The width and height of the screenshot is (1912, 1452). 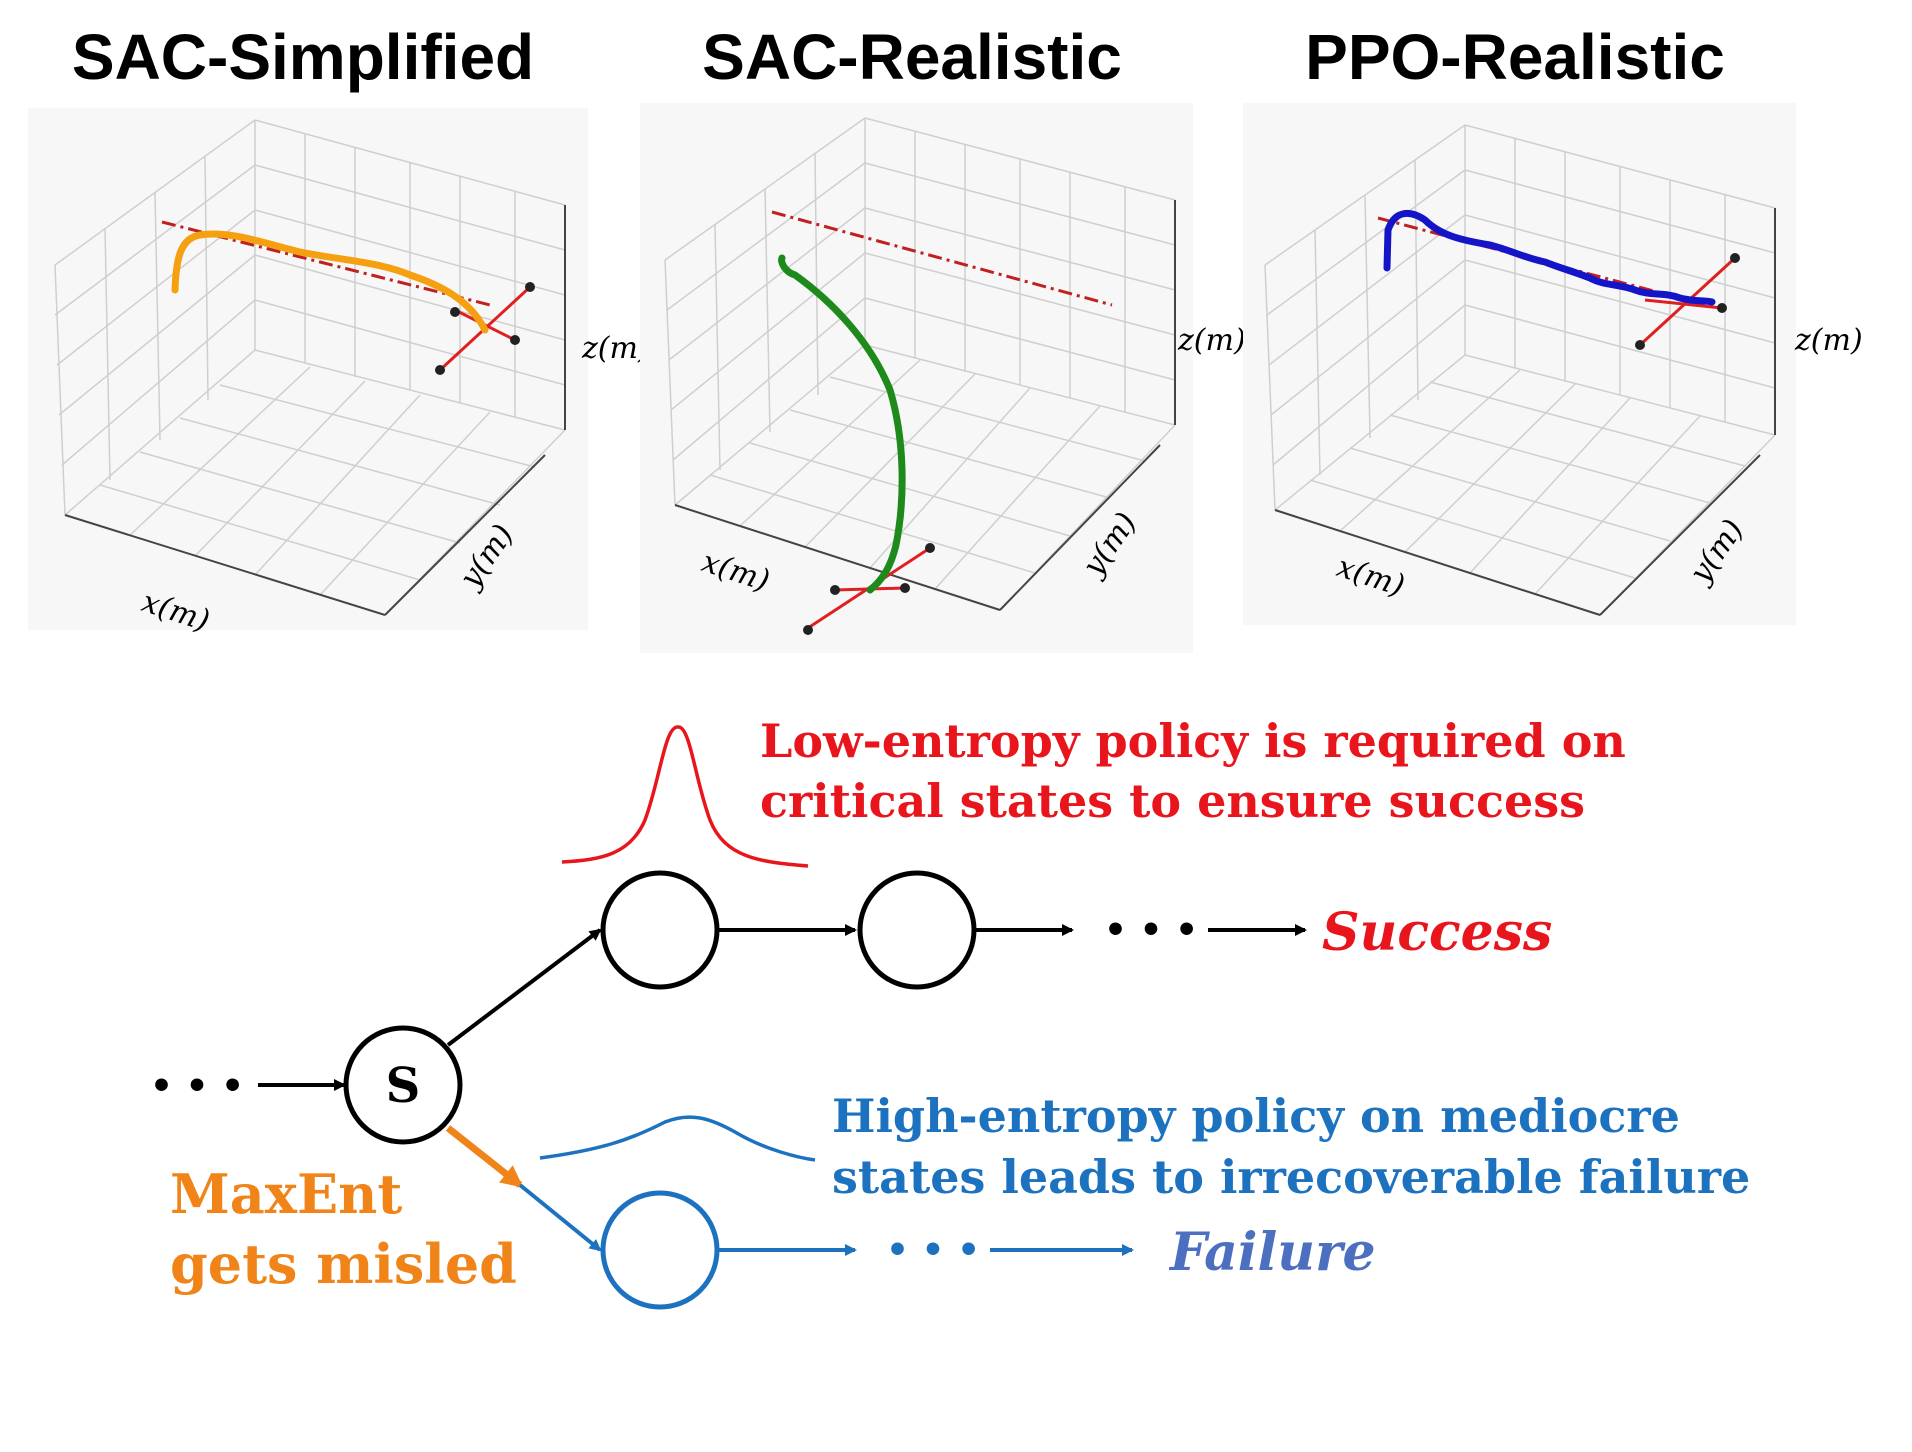 I want to click on maxent-arrow, so click(x=484, y=1156).